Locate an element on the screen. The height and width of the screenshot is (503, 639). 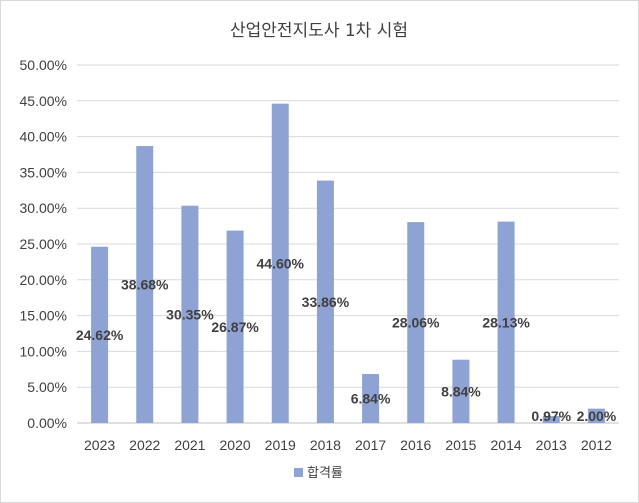
y-tick-label: 35.00% is located at coordinates (43, 172).